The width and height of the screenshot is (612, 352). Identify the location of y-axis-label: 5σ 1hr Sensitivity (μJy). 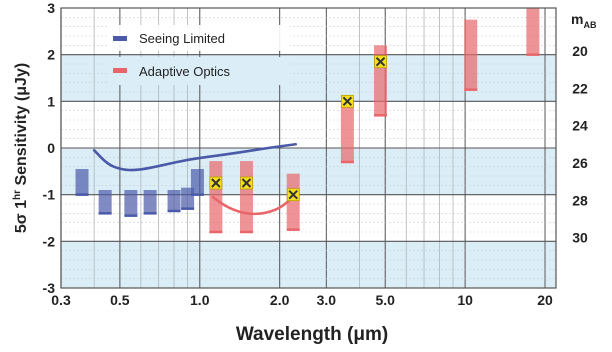
(21, 148).